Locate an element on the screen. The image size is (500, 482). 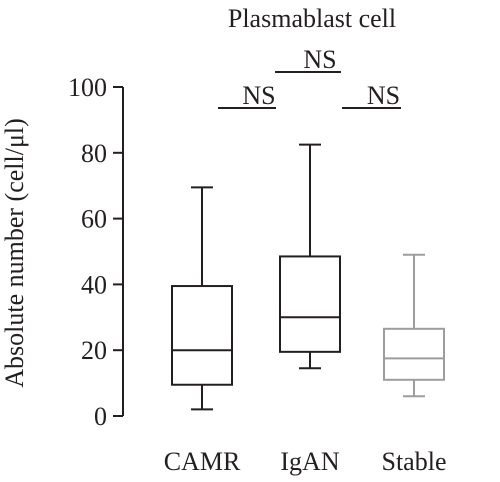
significance-camr-stable: NS is located at coordinates (308, 59).